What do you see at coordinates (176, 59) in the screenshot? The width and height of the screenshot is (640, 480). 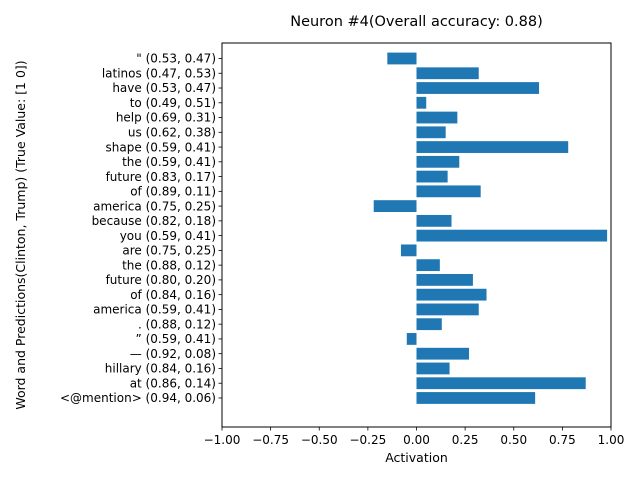 I see `y-tick-label: " (0.53, 0.47)` at bounding box center [176, 59].